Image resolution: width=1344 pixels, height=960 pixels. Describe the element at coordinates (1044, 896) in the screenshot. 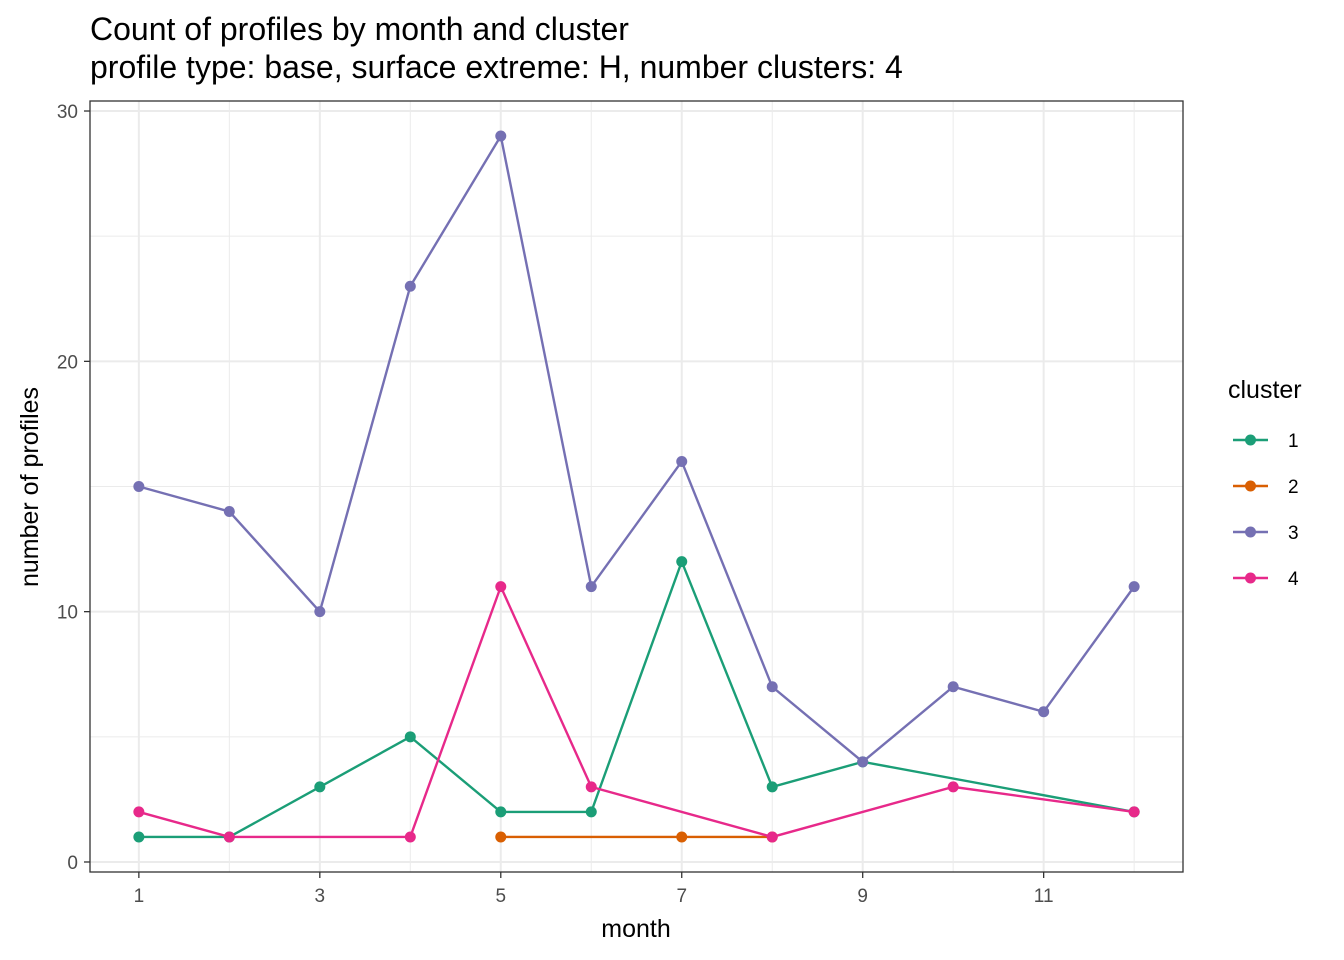

I see `x-tick-label: 11` at that location.